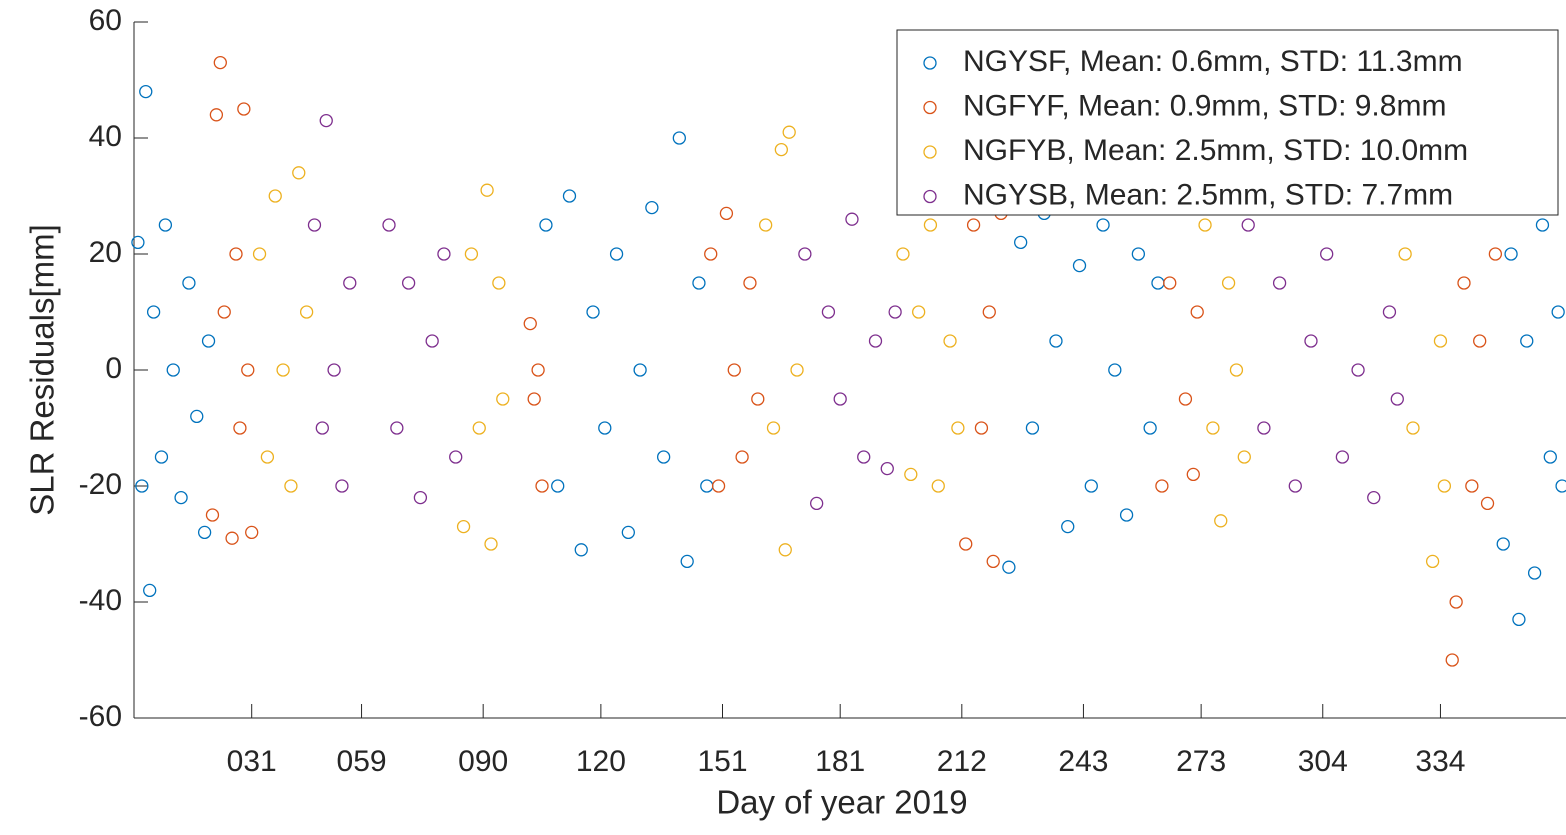  What do you see at coordinates (1227, 122) in the screenshot?
I see `legend-box` at bounding box center [1227, 122].